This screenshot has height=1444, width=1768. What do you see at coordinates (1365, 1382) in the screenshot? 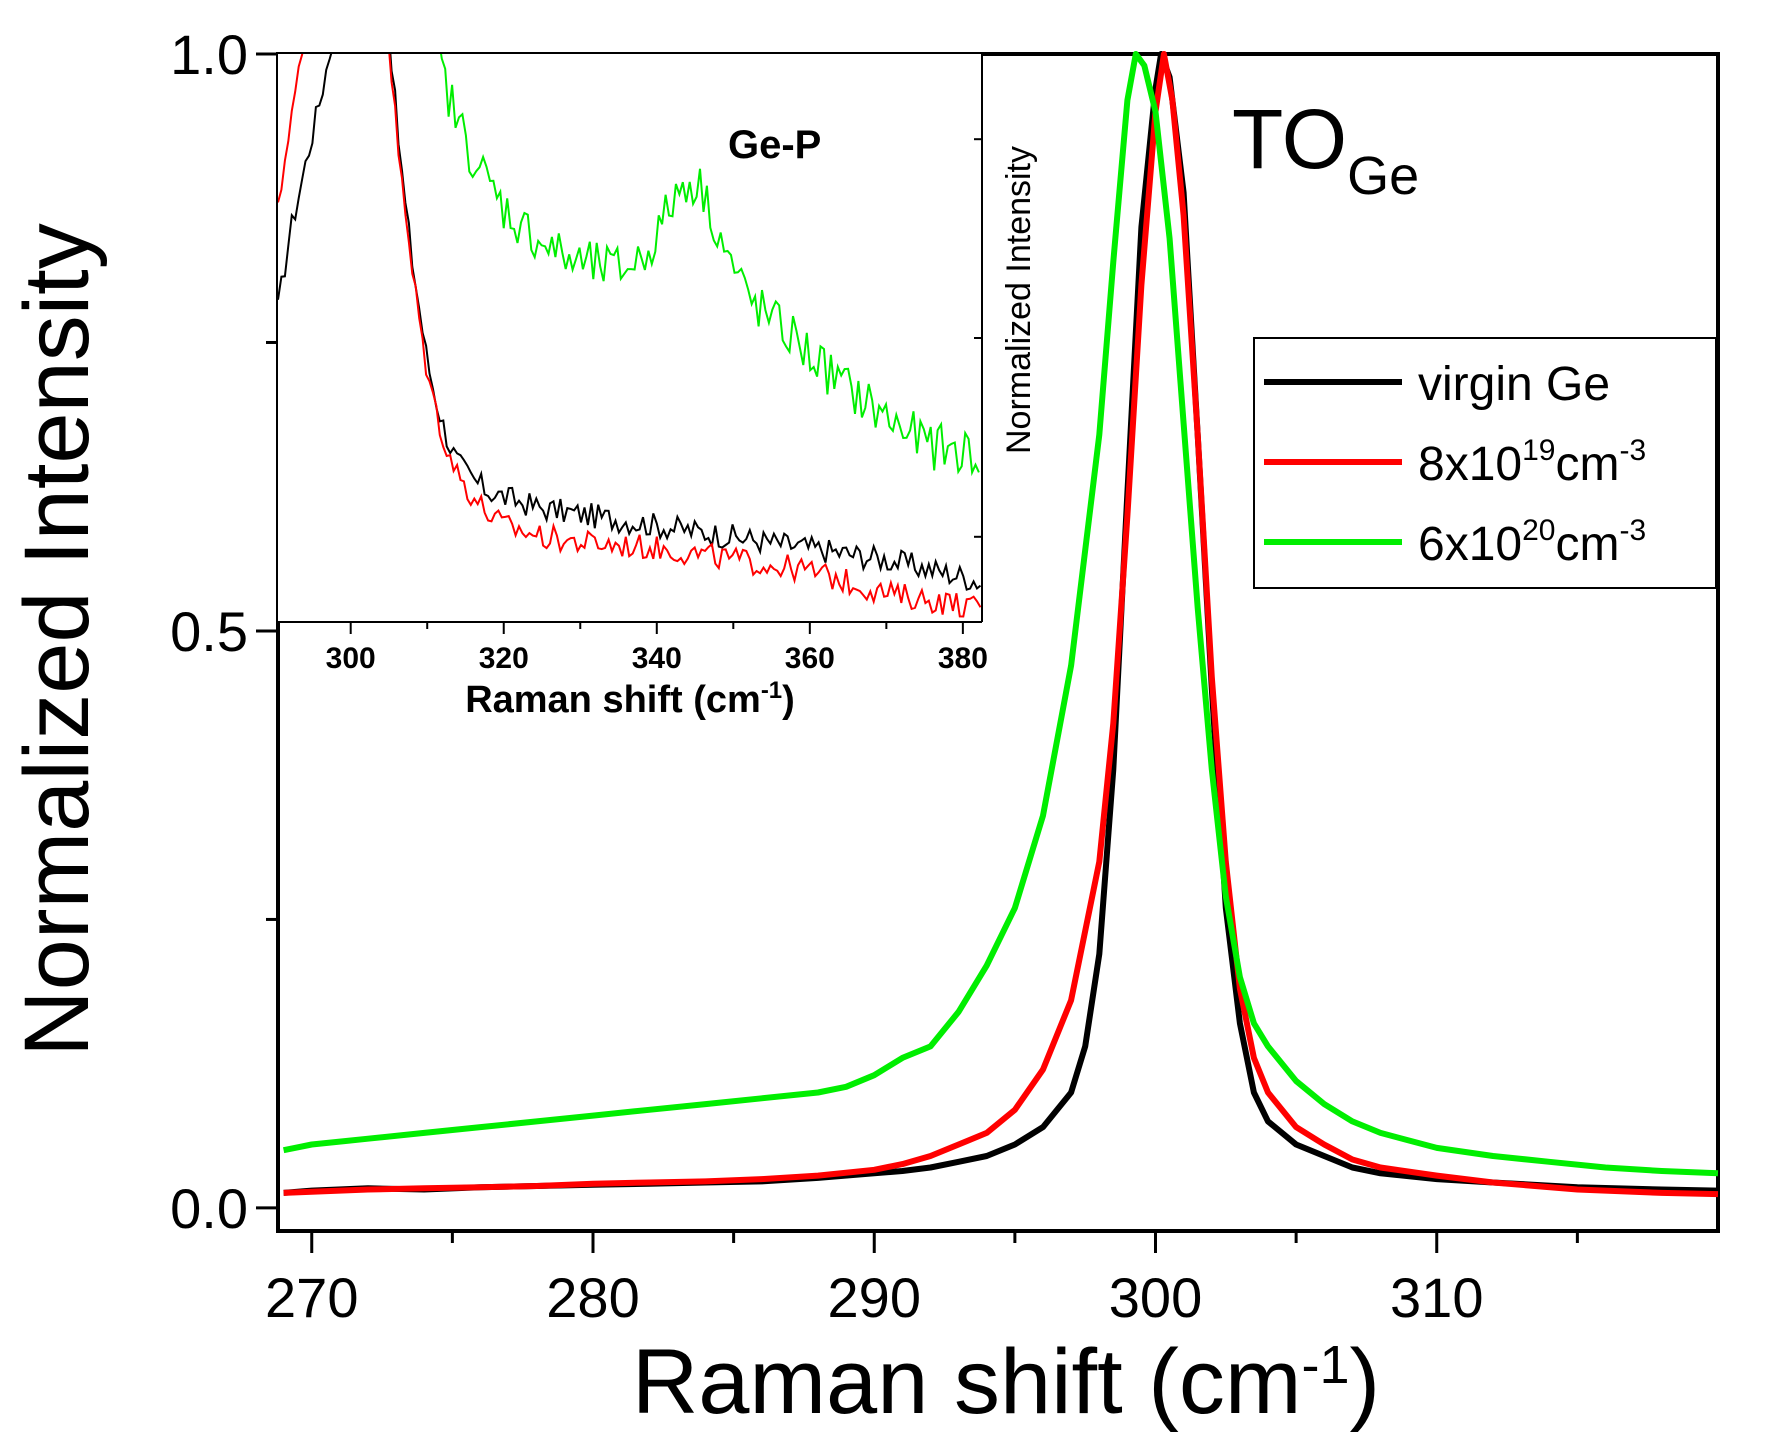
I see `main-x-axis-title-close: )` at bounding box center [1365, 1382].